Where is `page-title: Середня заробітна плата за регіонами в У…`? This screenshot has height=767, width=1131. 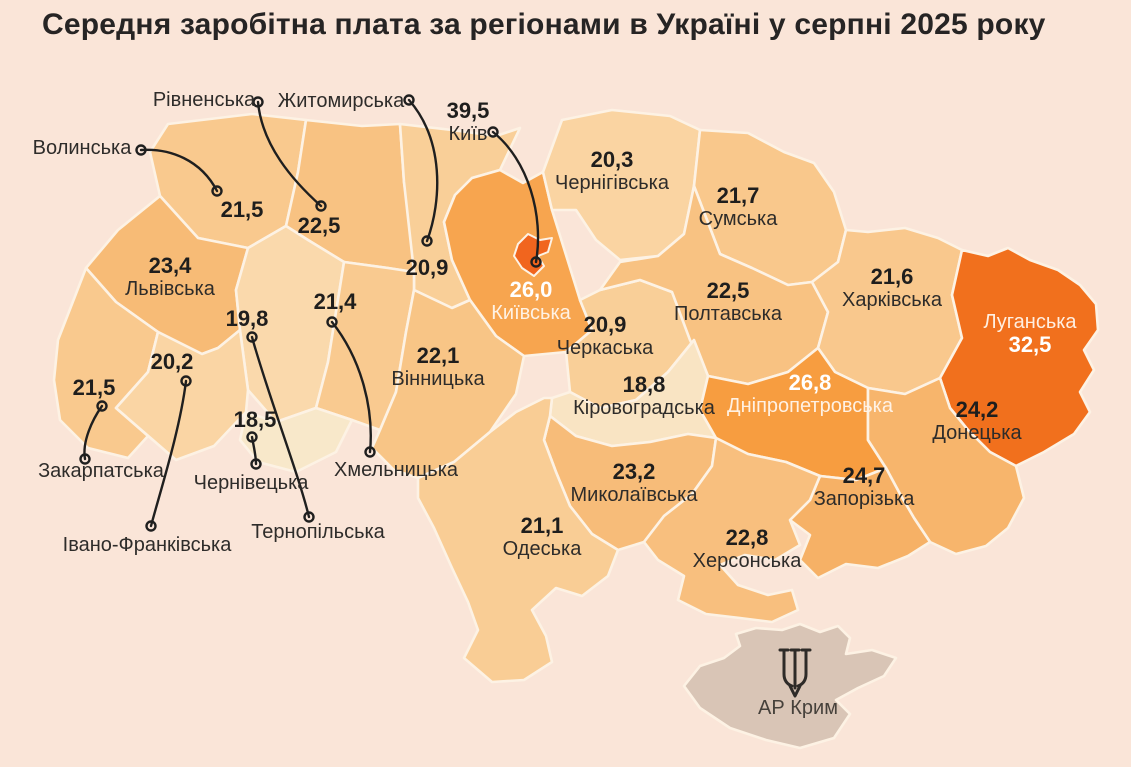
page-title: Середня заробітна плата за регіонами в У… is located at coordinates (544, 24).